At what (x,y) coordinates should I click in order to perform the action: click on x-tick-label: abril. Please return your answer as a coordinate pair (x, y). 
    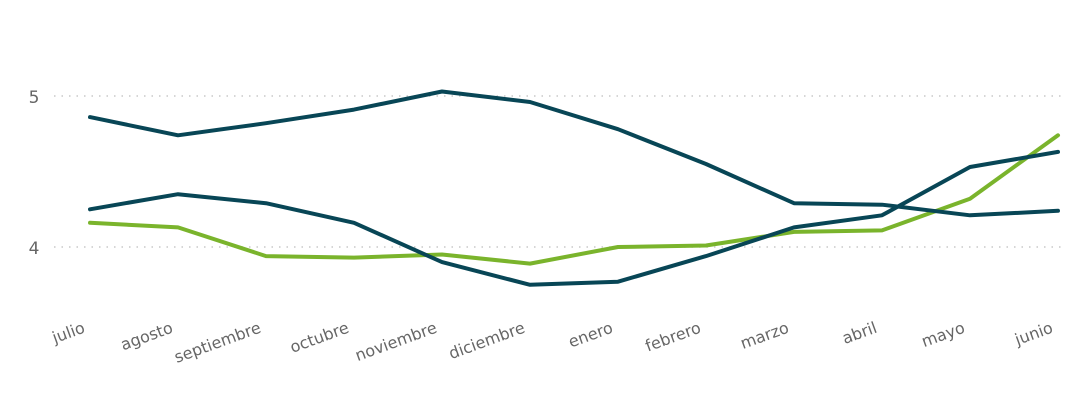
    Looking at the image, I should click on (860, 333).